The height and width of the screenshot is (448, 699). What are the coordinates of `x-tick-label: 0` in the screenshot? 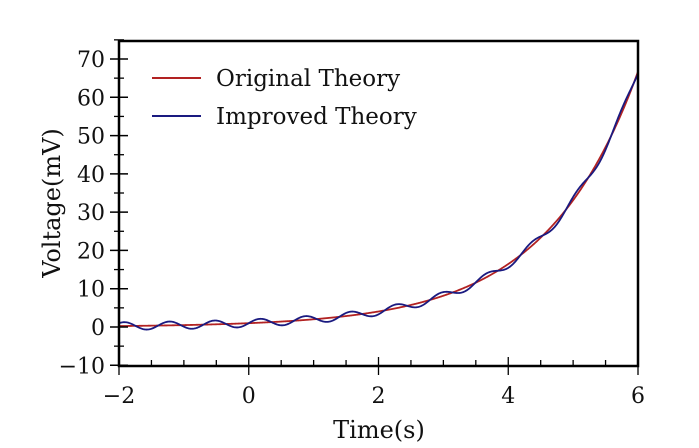 It's located at (249, 396).